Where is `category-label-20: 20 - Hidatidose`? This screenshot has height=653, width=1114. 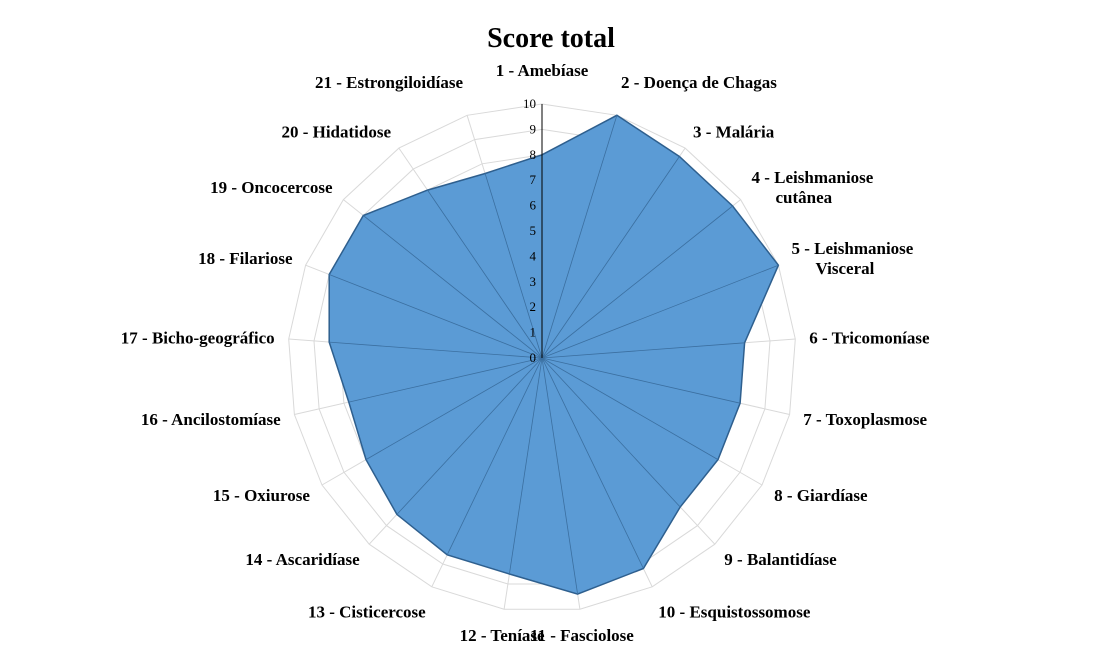 category-label-20: 20 - Hidatidose is located at coordinates (336, 132).